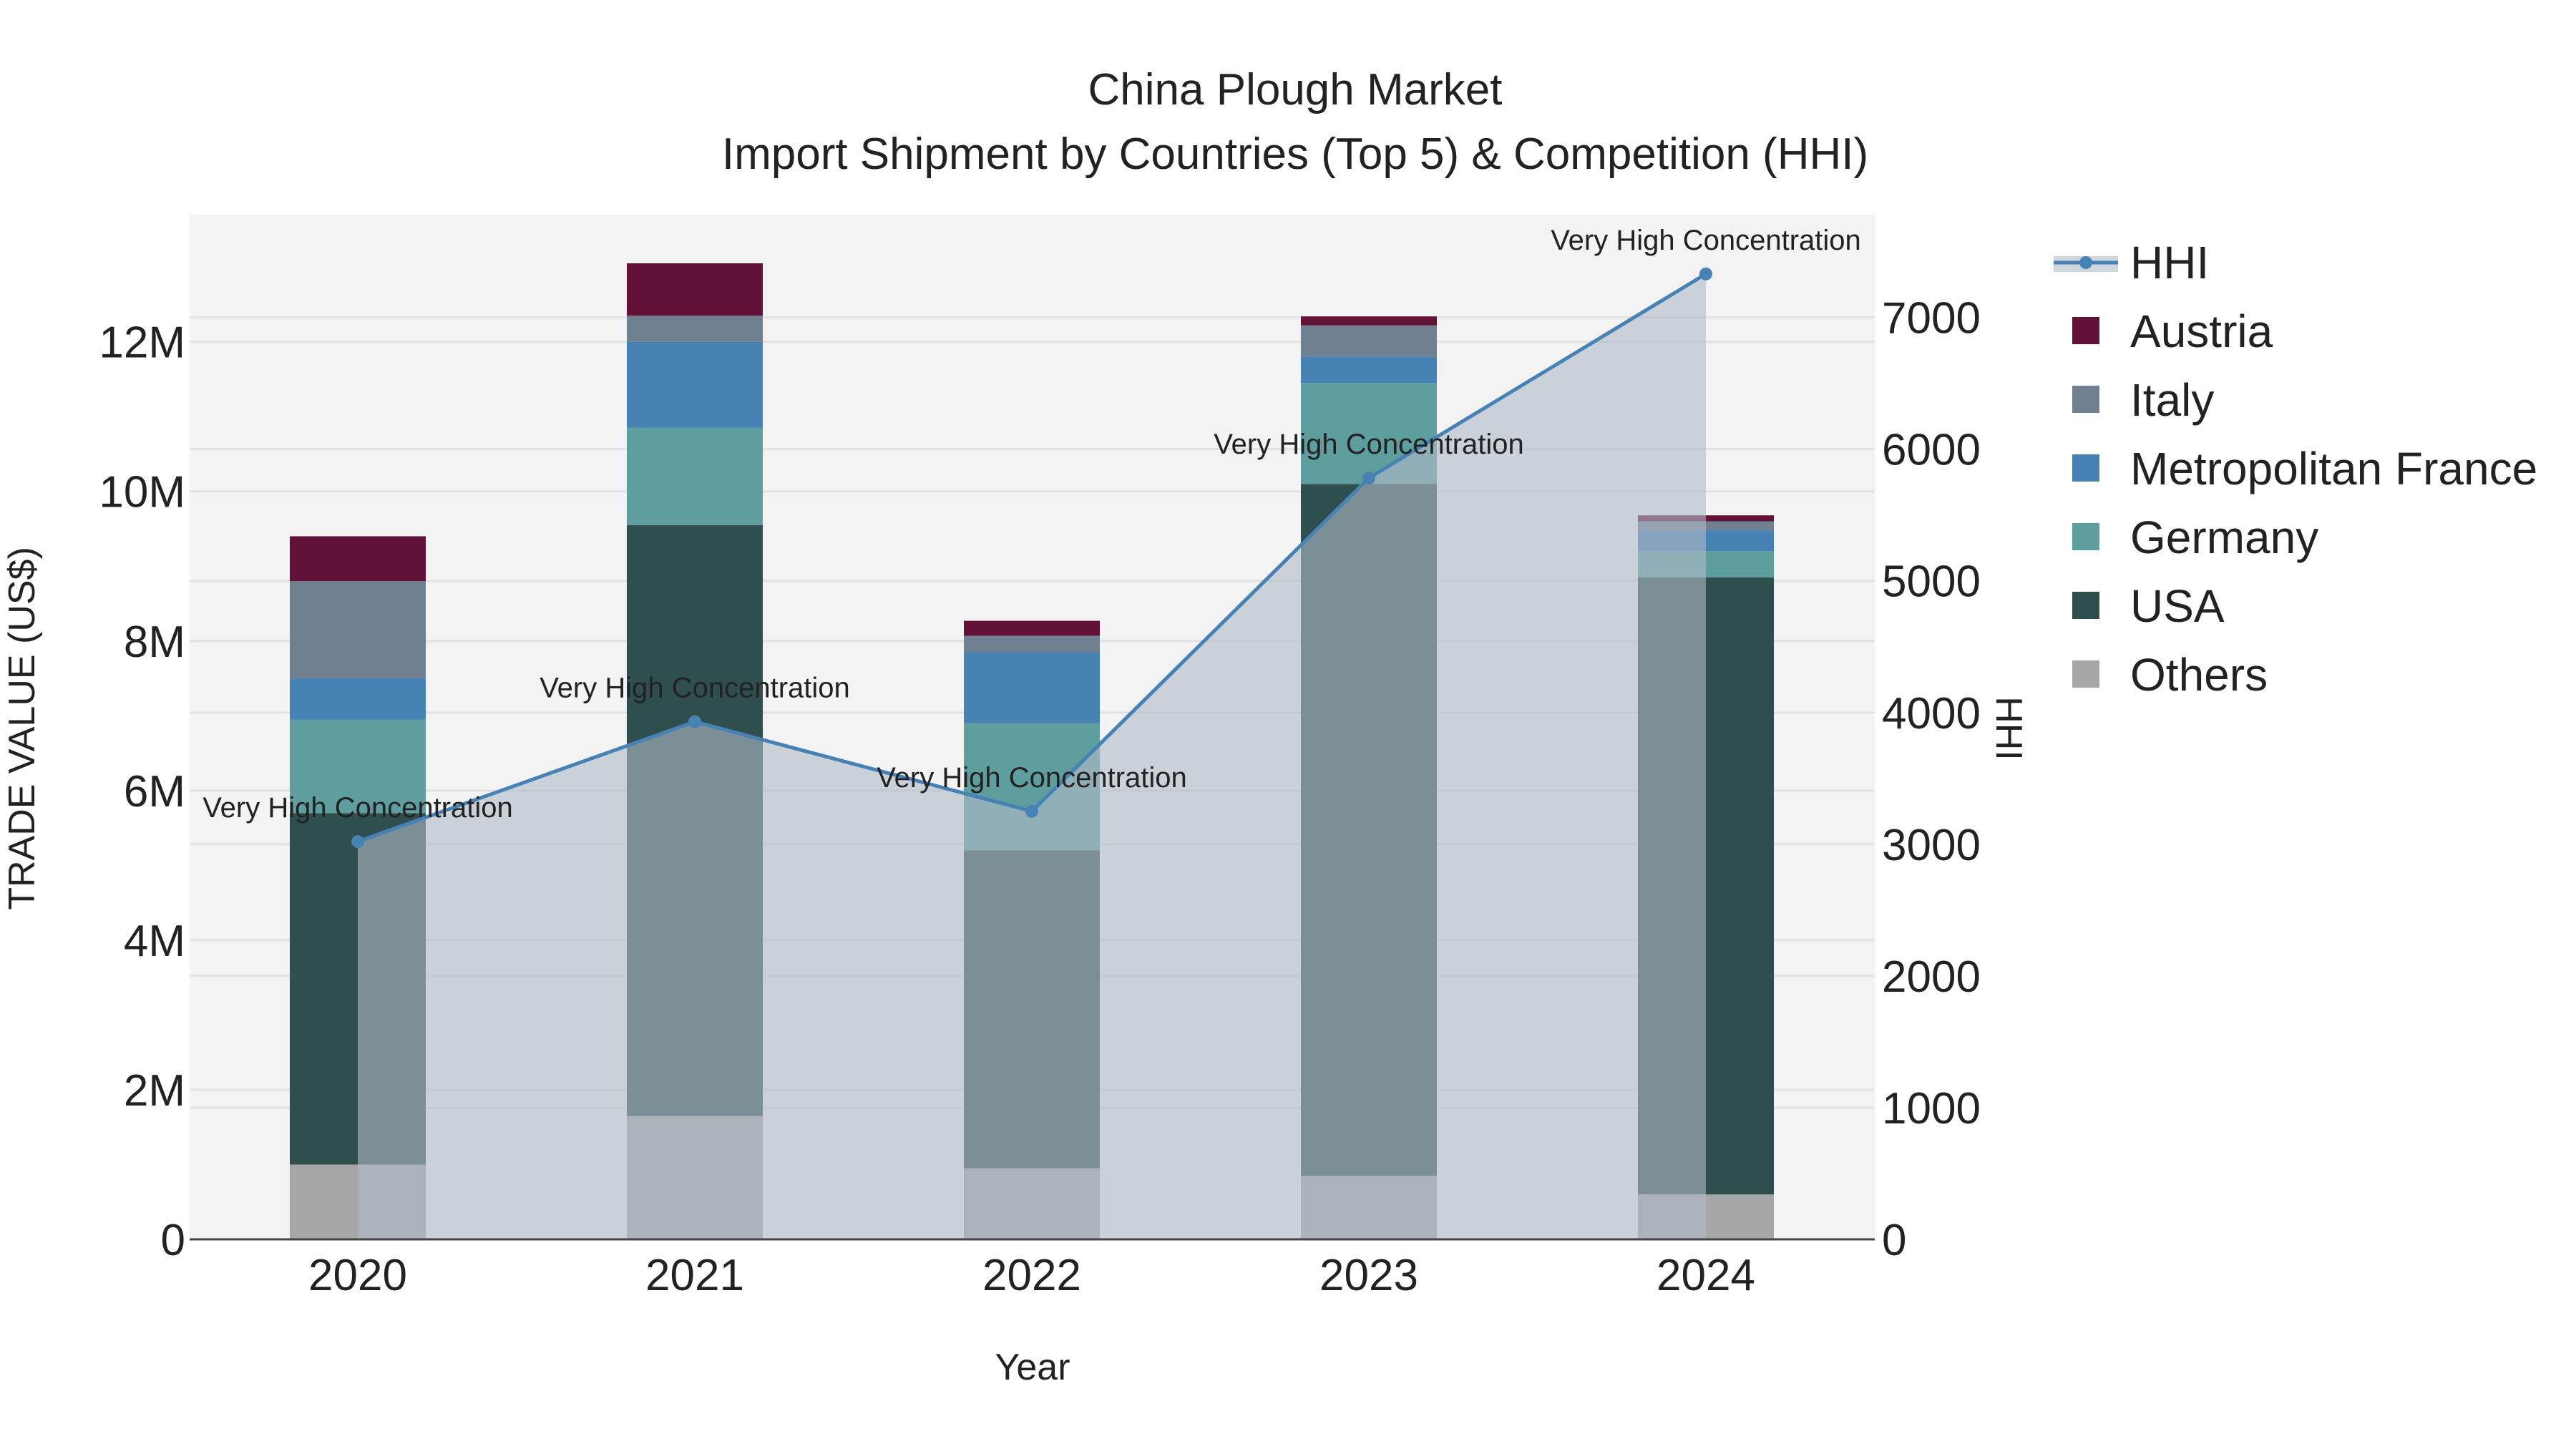 The image size is (2576, 1449). What do you see at coordinates (1706, 240) in the screenshot?
I see `hhi-annotation-2024: Very High Concentration` at bounding box center [1706, 240].